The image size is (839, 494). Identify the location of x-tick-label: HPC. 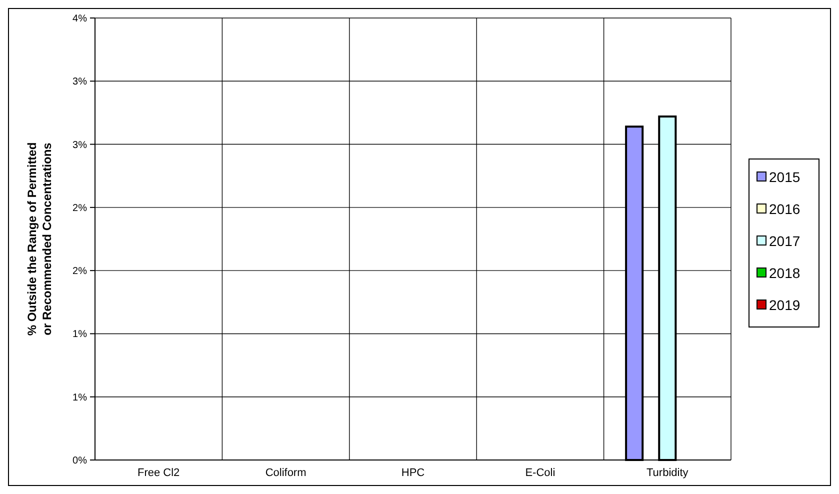
(413, 473).